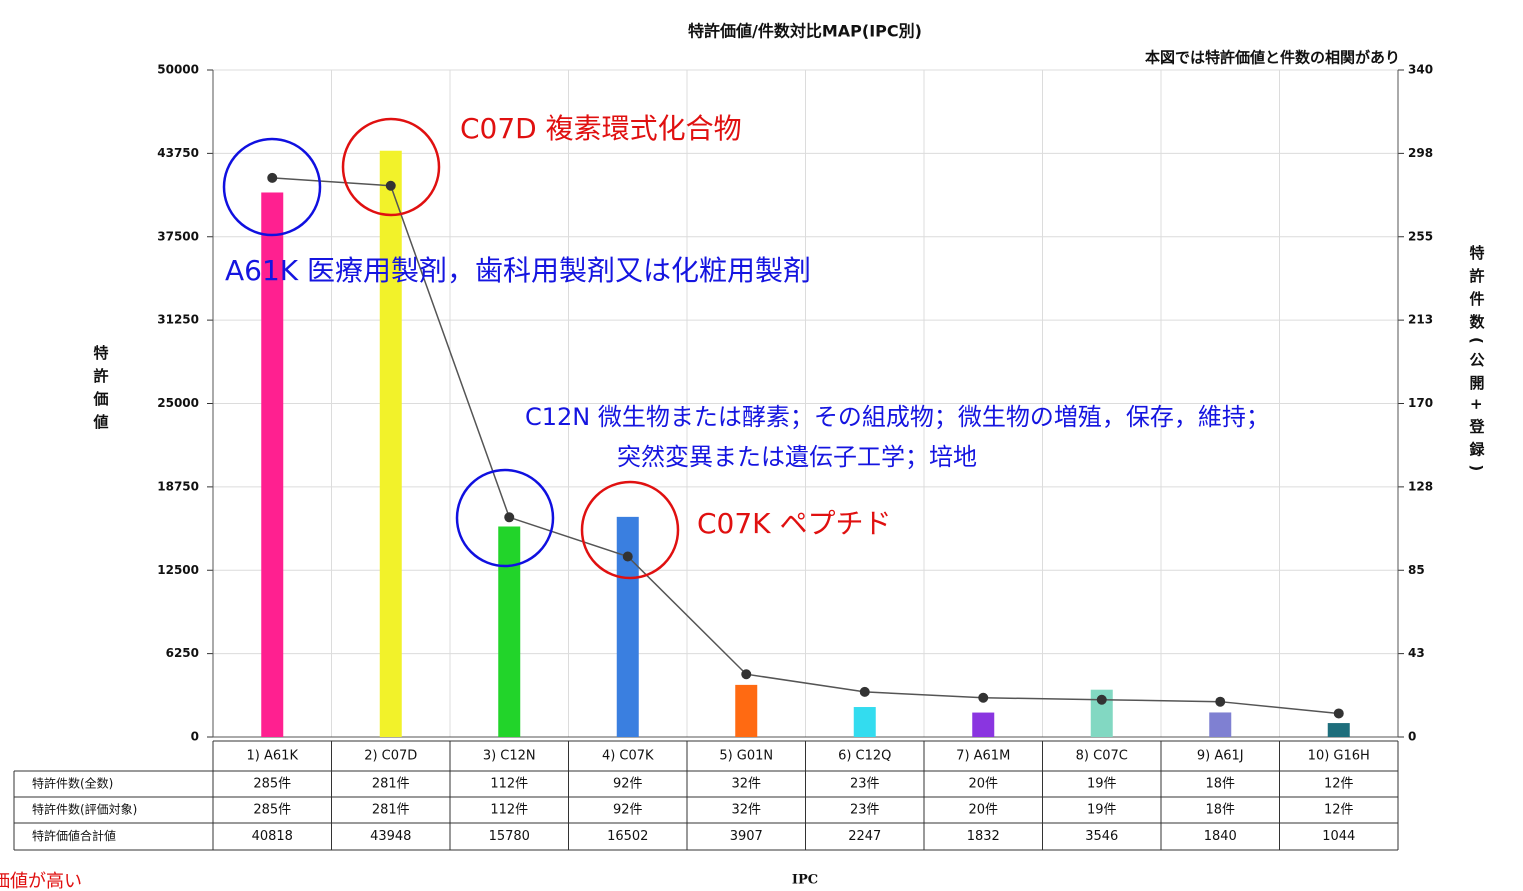  Describe the element at coordinates (1272, 58) in the screenshot. I see `chart-subtitle: 本図では特許価値と件数の相関があり` at that location.